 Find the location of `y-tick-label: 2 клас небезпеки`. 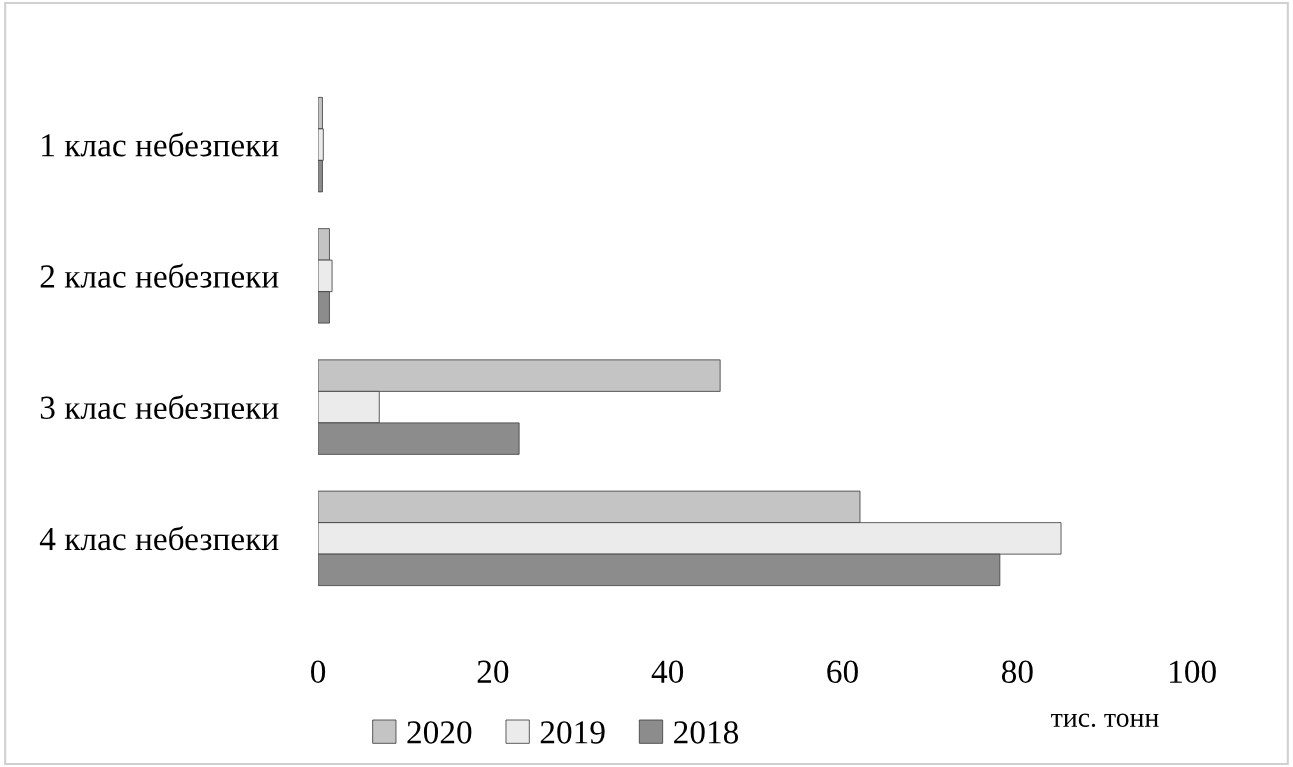

y-tick-label: 2 клас небезпеки is located at coordinates (159, 275).